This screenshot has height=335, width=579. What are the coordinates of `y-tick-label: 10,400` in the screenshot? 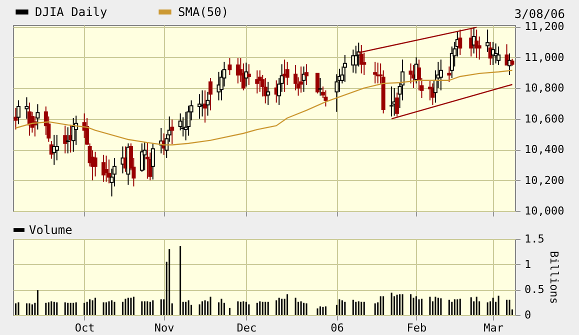 It's located at (544, 149).